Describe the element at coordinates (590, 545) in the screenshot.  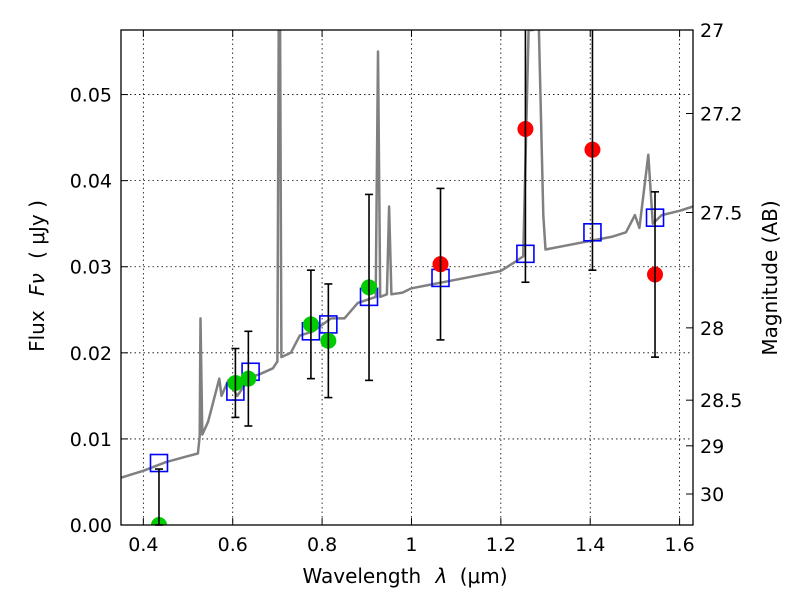
I see `x-tick-label: 1.4` at that location.